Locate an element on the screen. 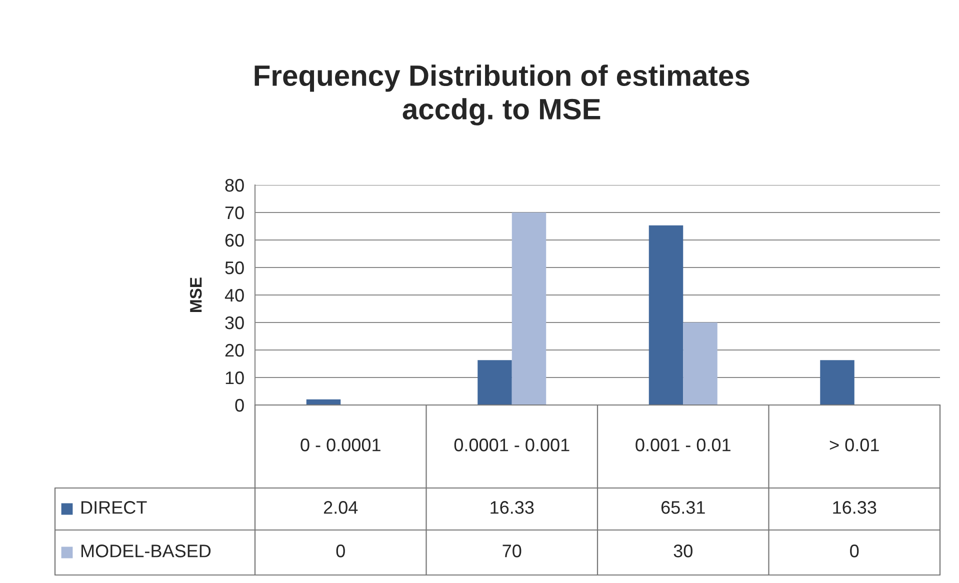  x-tick-label: 0.001 - 0.01 is located at coordinates (683, 445).